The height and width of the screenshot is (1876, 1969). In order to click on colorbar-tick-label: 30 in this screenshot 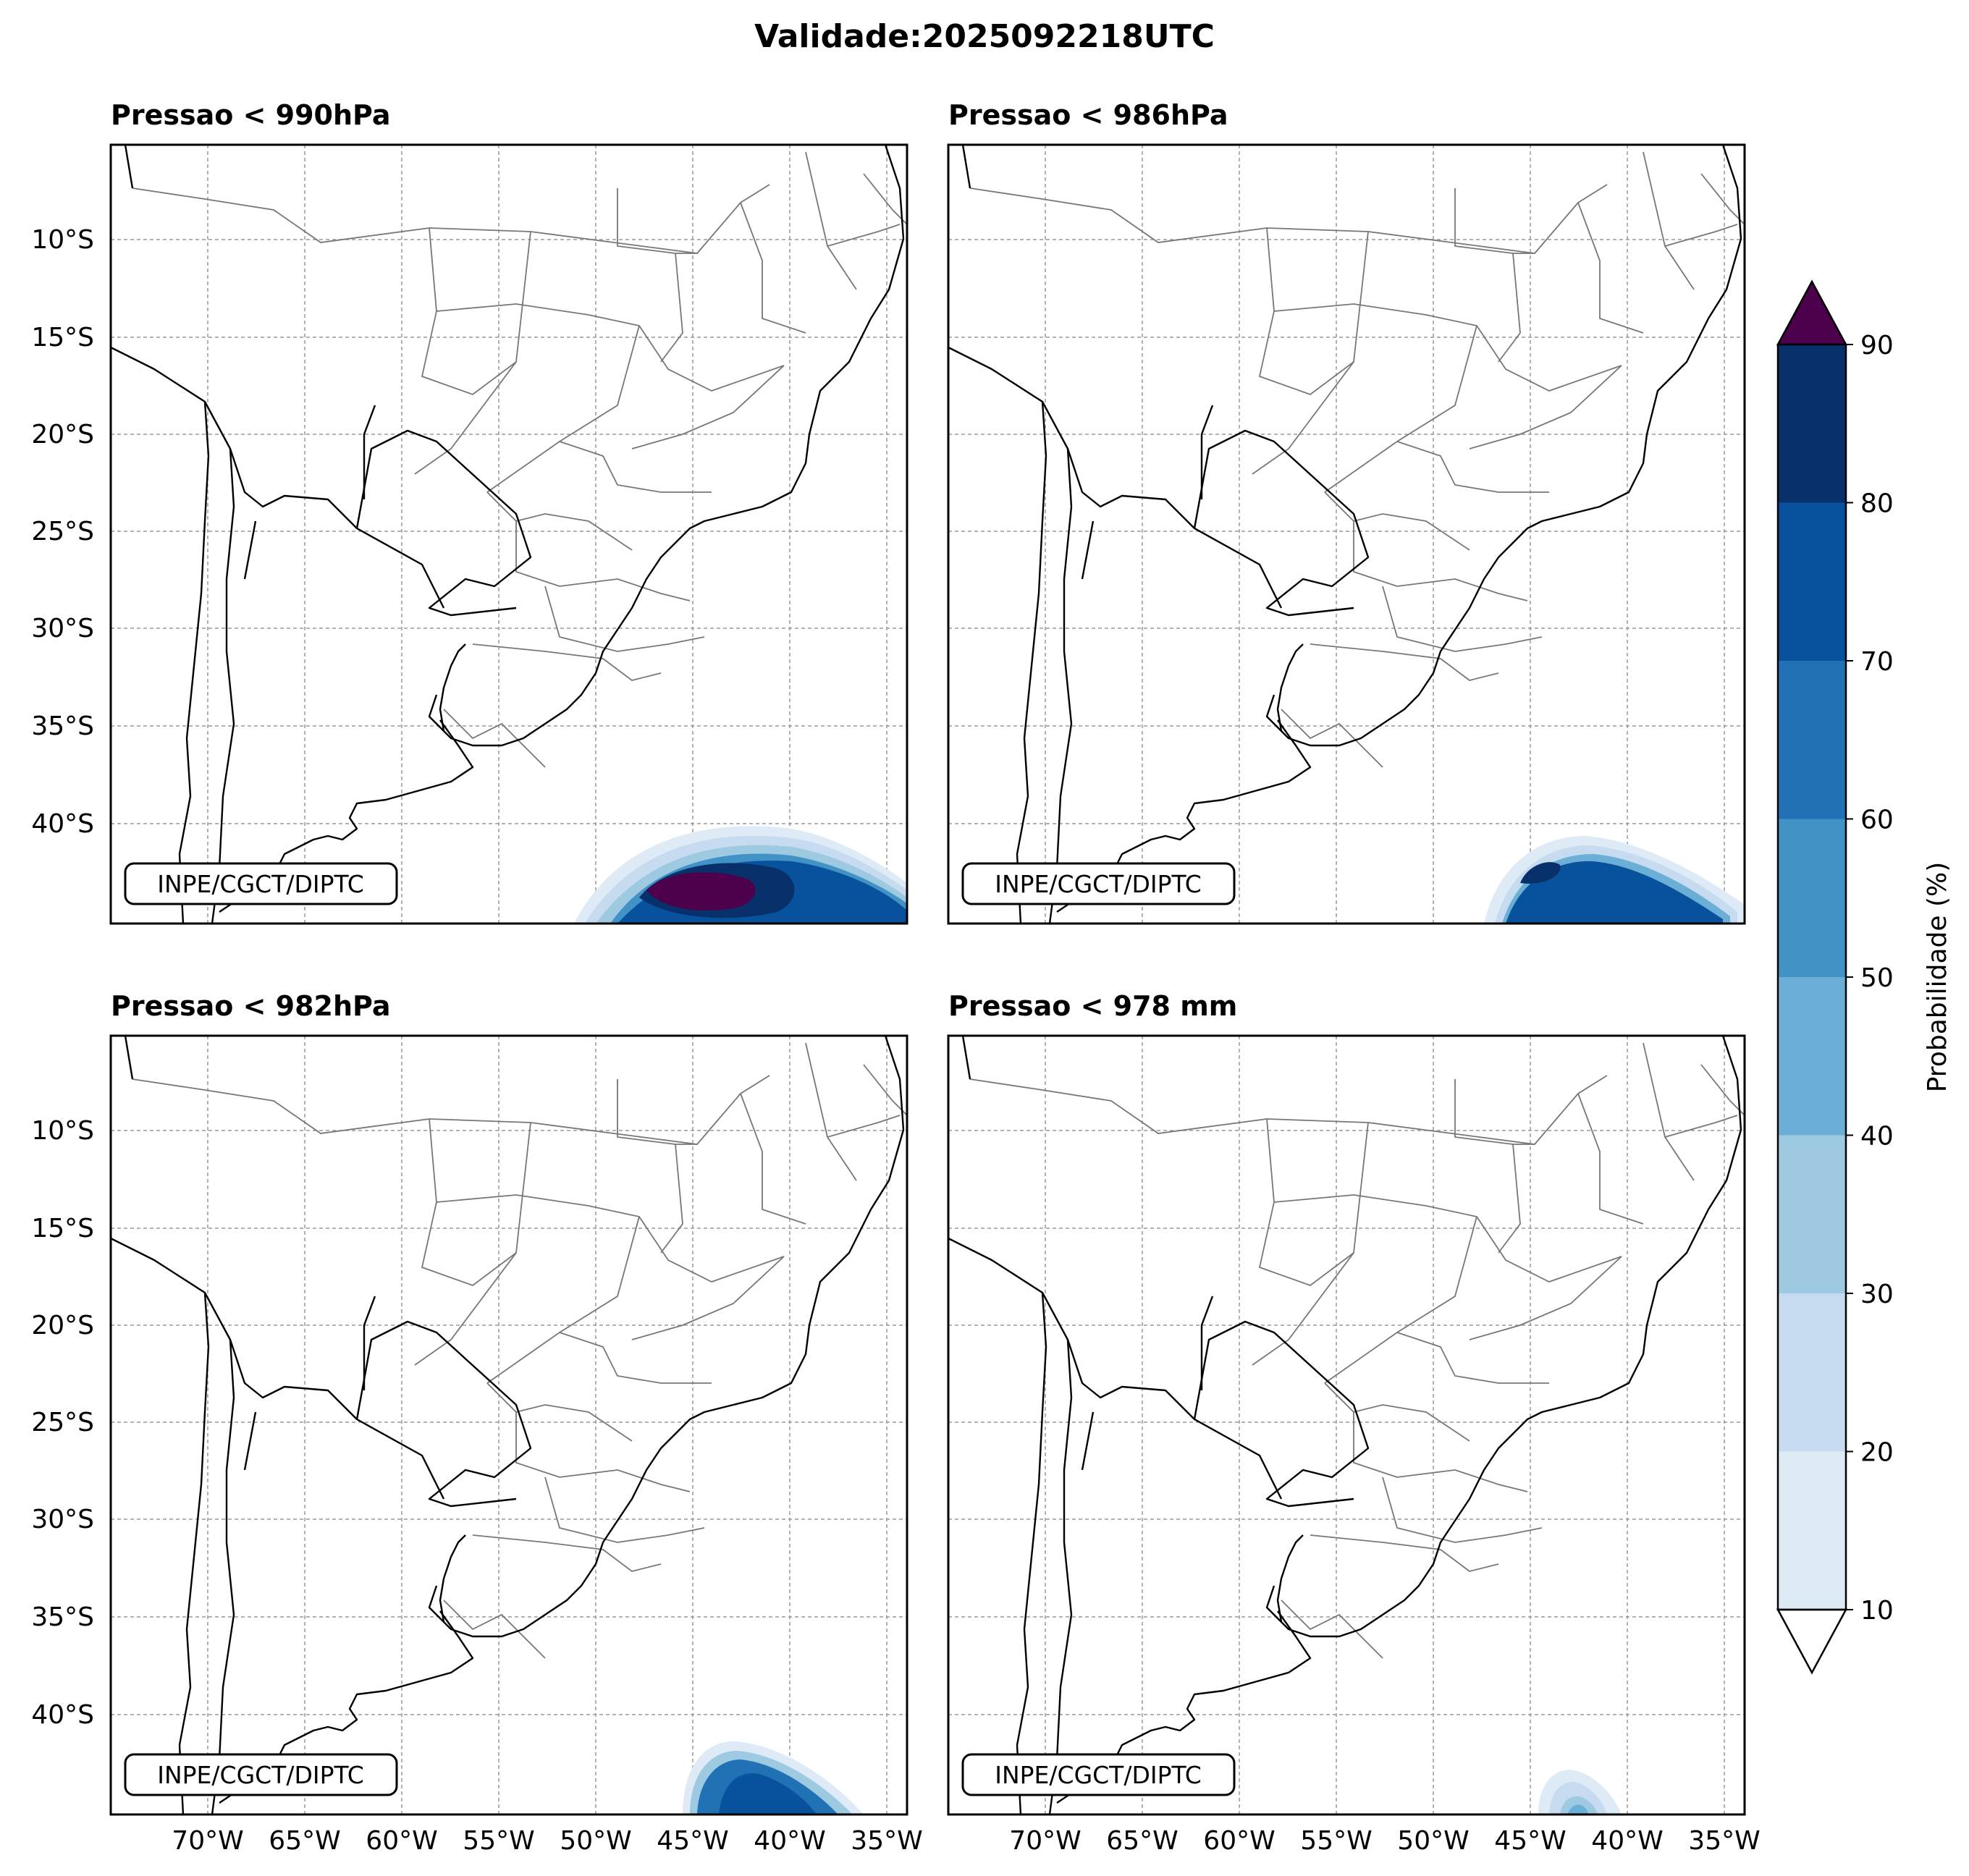, I will do `click(1877, 1294)`.